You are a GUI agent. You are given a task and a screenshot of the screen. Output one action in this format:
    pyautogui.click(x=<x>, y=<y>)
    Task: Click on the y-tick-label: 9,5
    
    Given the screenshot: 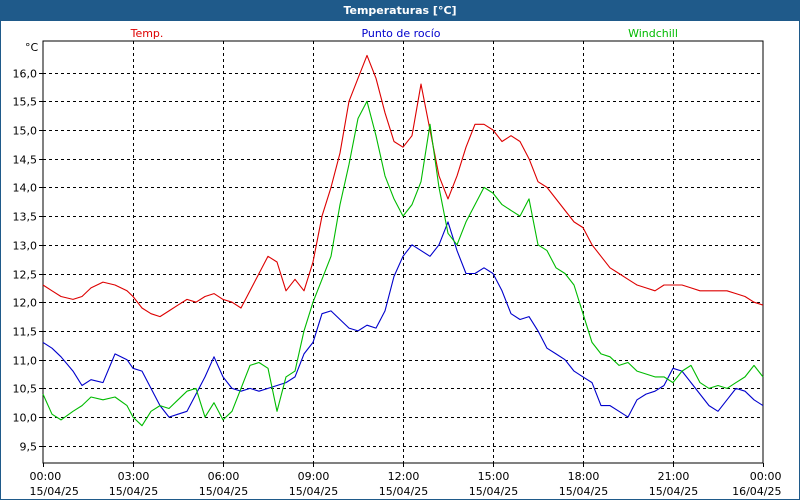 What is the action you would take?
    pyautogui.click(x=29, y=447)
    